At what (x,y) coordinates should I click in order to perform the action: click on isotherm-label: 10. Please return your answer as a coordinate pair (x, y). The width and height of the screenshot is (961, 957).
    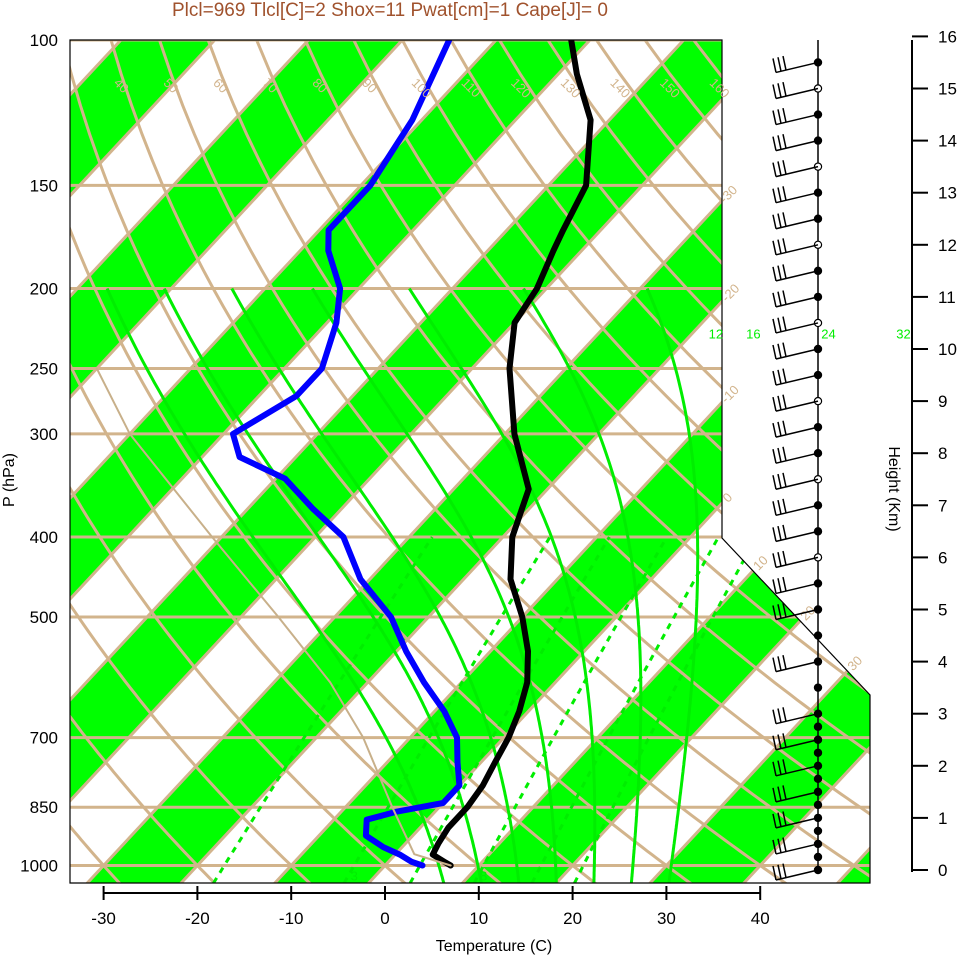
    Looking at the image, I should click on (760, 562).